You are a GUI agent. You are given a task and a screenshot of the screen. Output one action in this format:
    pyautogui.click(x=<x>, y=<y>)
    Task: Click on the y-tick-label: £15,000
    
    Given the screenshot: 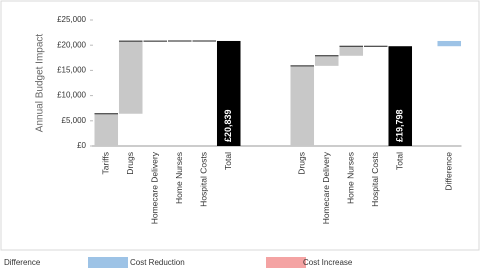 What is the action you would take?
    pyautogui.click(x=71, y=70)
    